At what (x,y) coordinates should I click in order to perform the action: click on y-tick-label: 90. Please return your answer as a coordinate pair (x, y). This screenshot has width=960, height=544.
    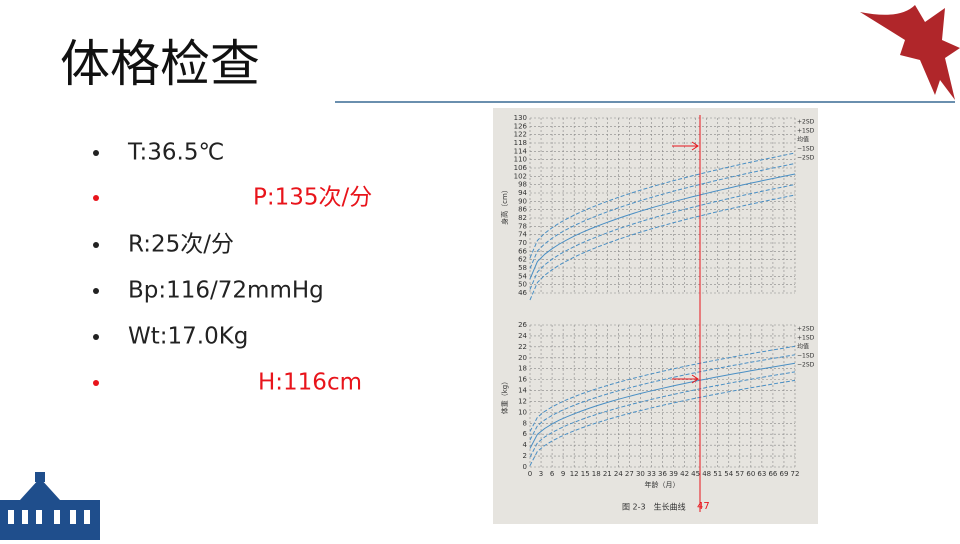
    Looking at the image, I should click on (522, 201).